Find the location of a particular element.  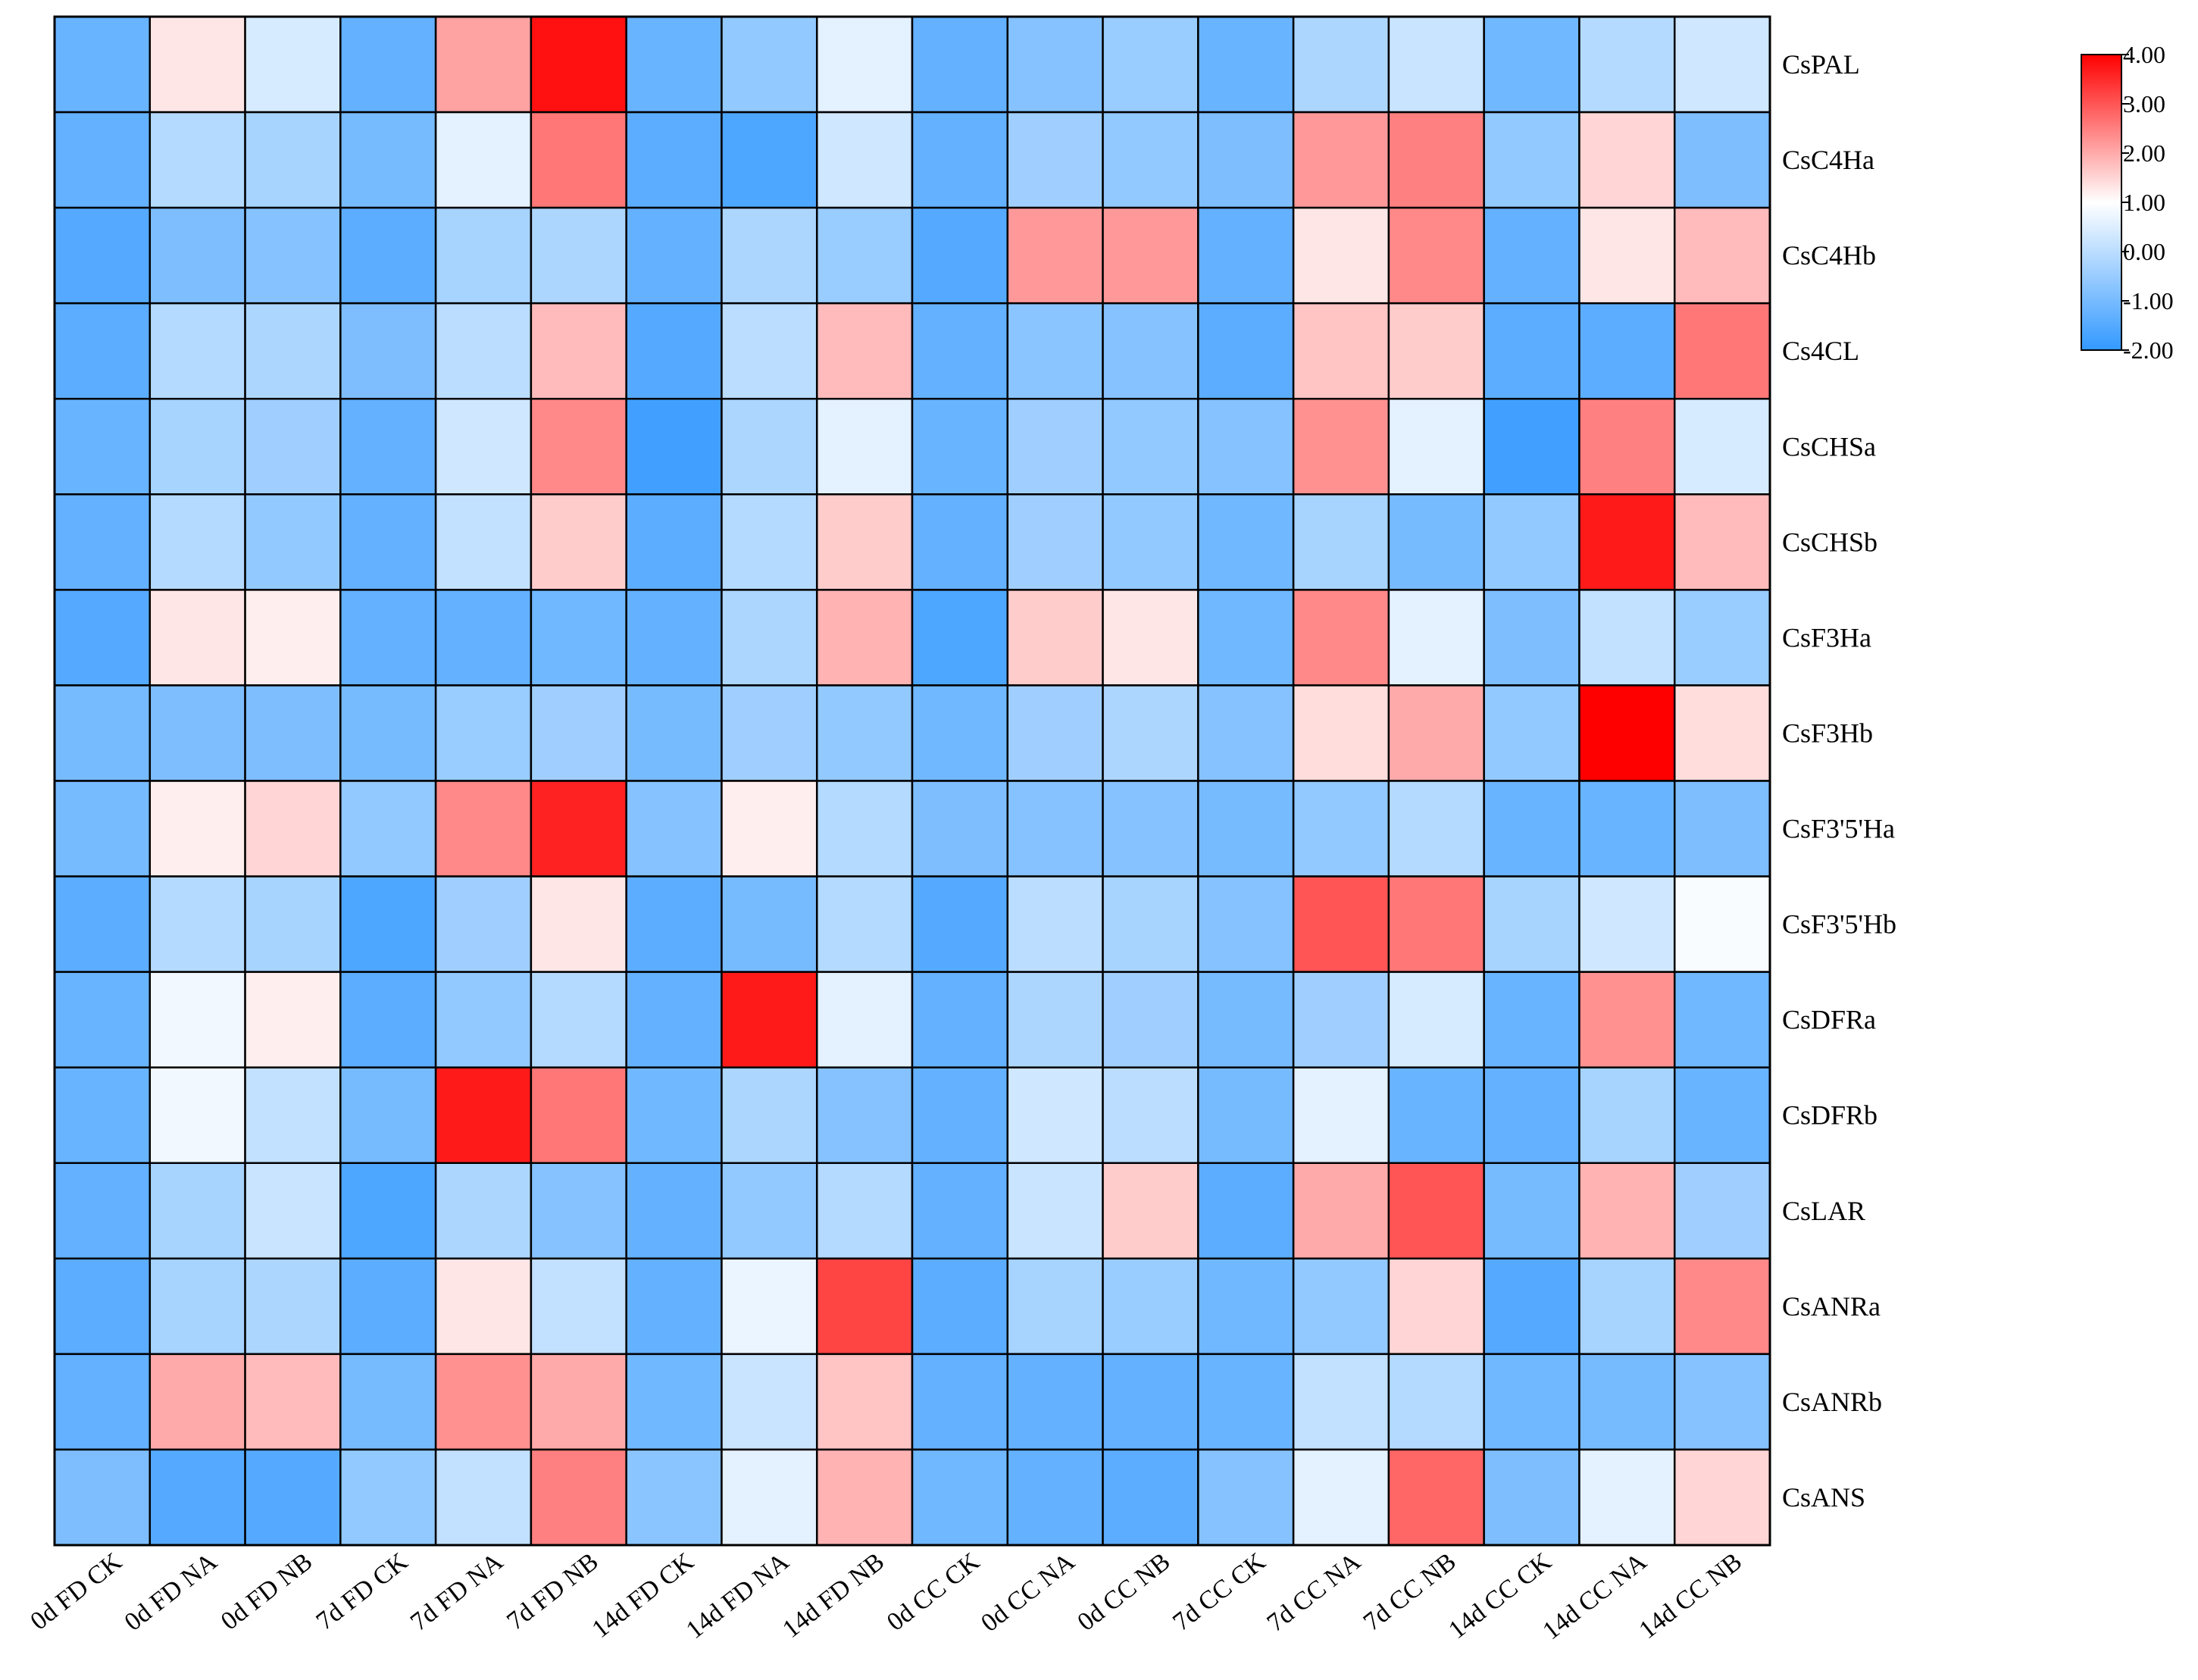

column-label: 0d CC CK is located at coordinates (933, 1592).